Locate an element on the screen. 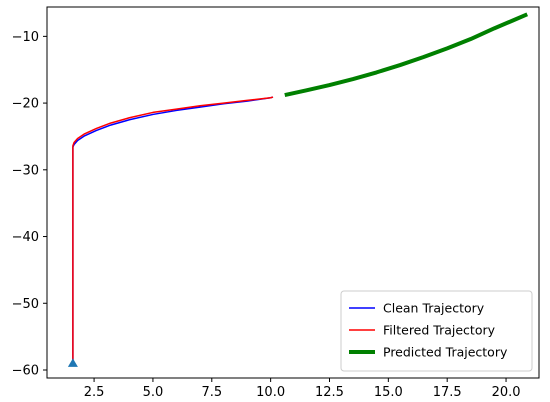 Image resolution: width=550 pixels, height=402 pixels. legend-label-clean-trajectory: Clean Trajectory is located at coordinates (434, 308).